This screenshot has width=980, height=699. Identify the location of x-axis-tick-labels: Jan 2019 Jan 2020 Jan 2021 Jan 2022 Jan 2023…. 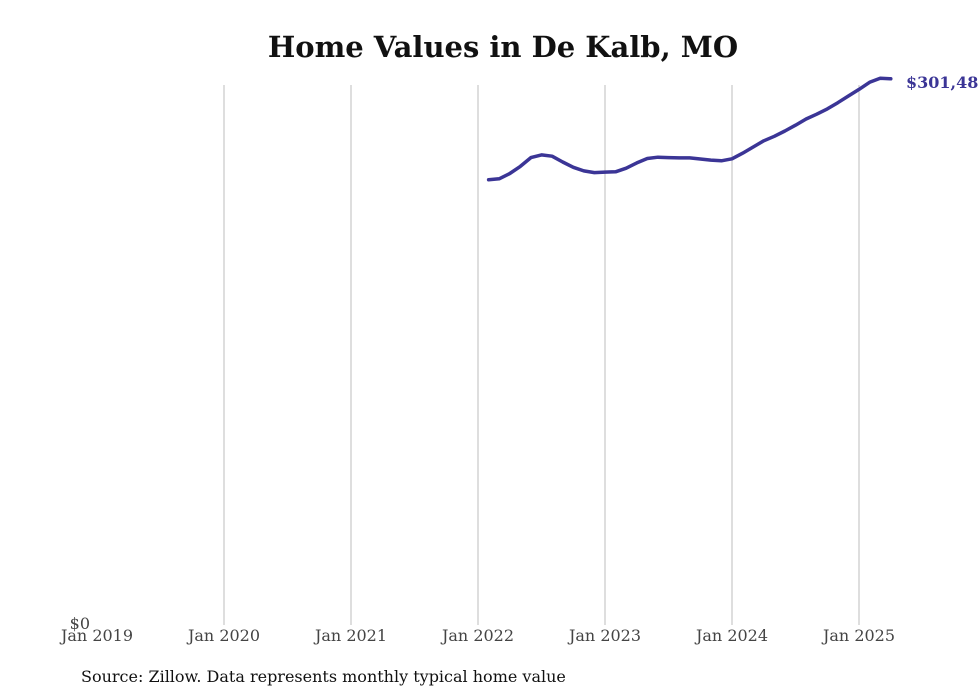
(477, 635).